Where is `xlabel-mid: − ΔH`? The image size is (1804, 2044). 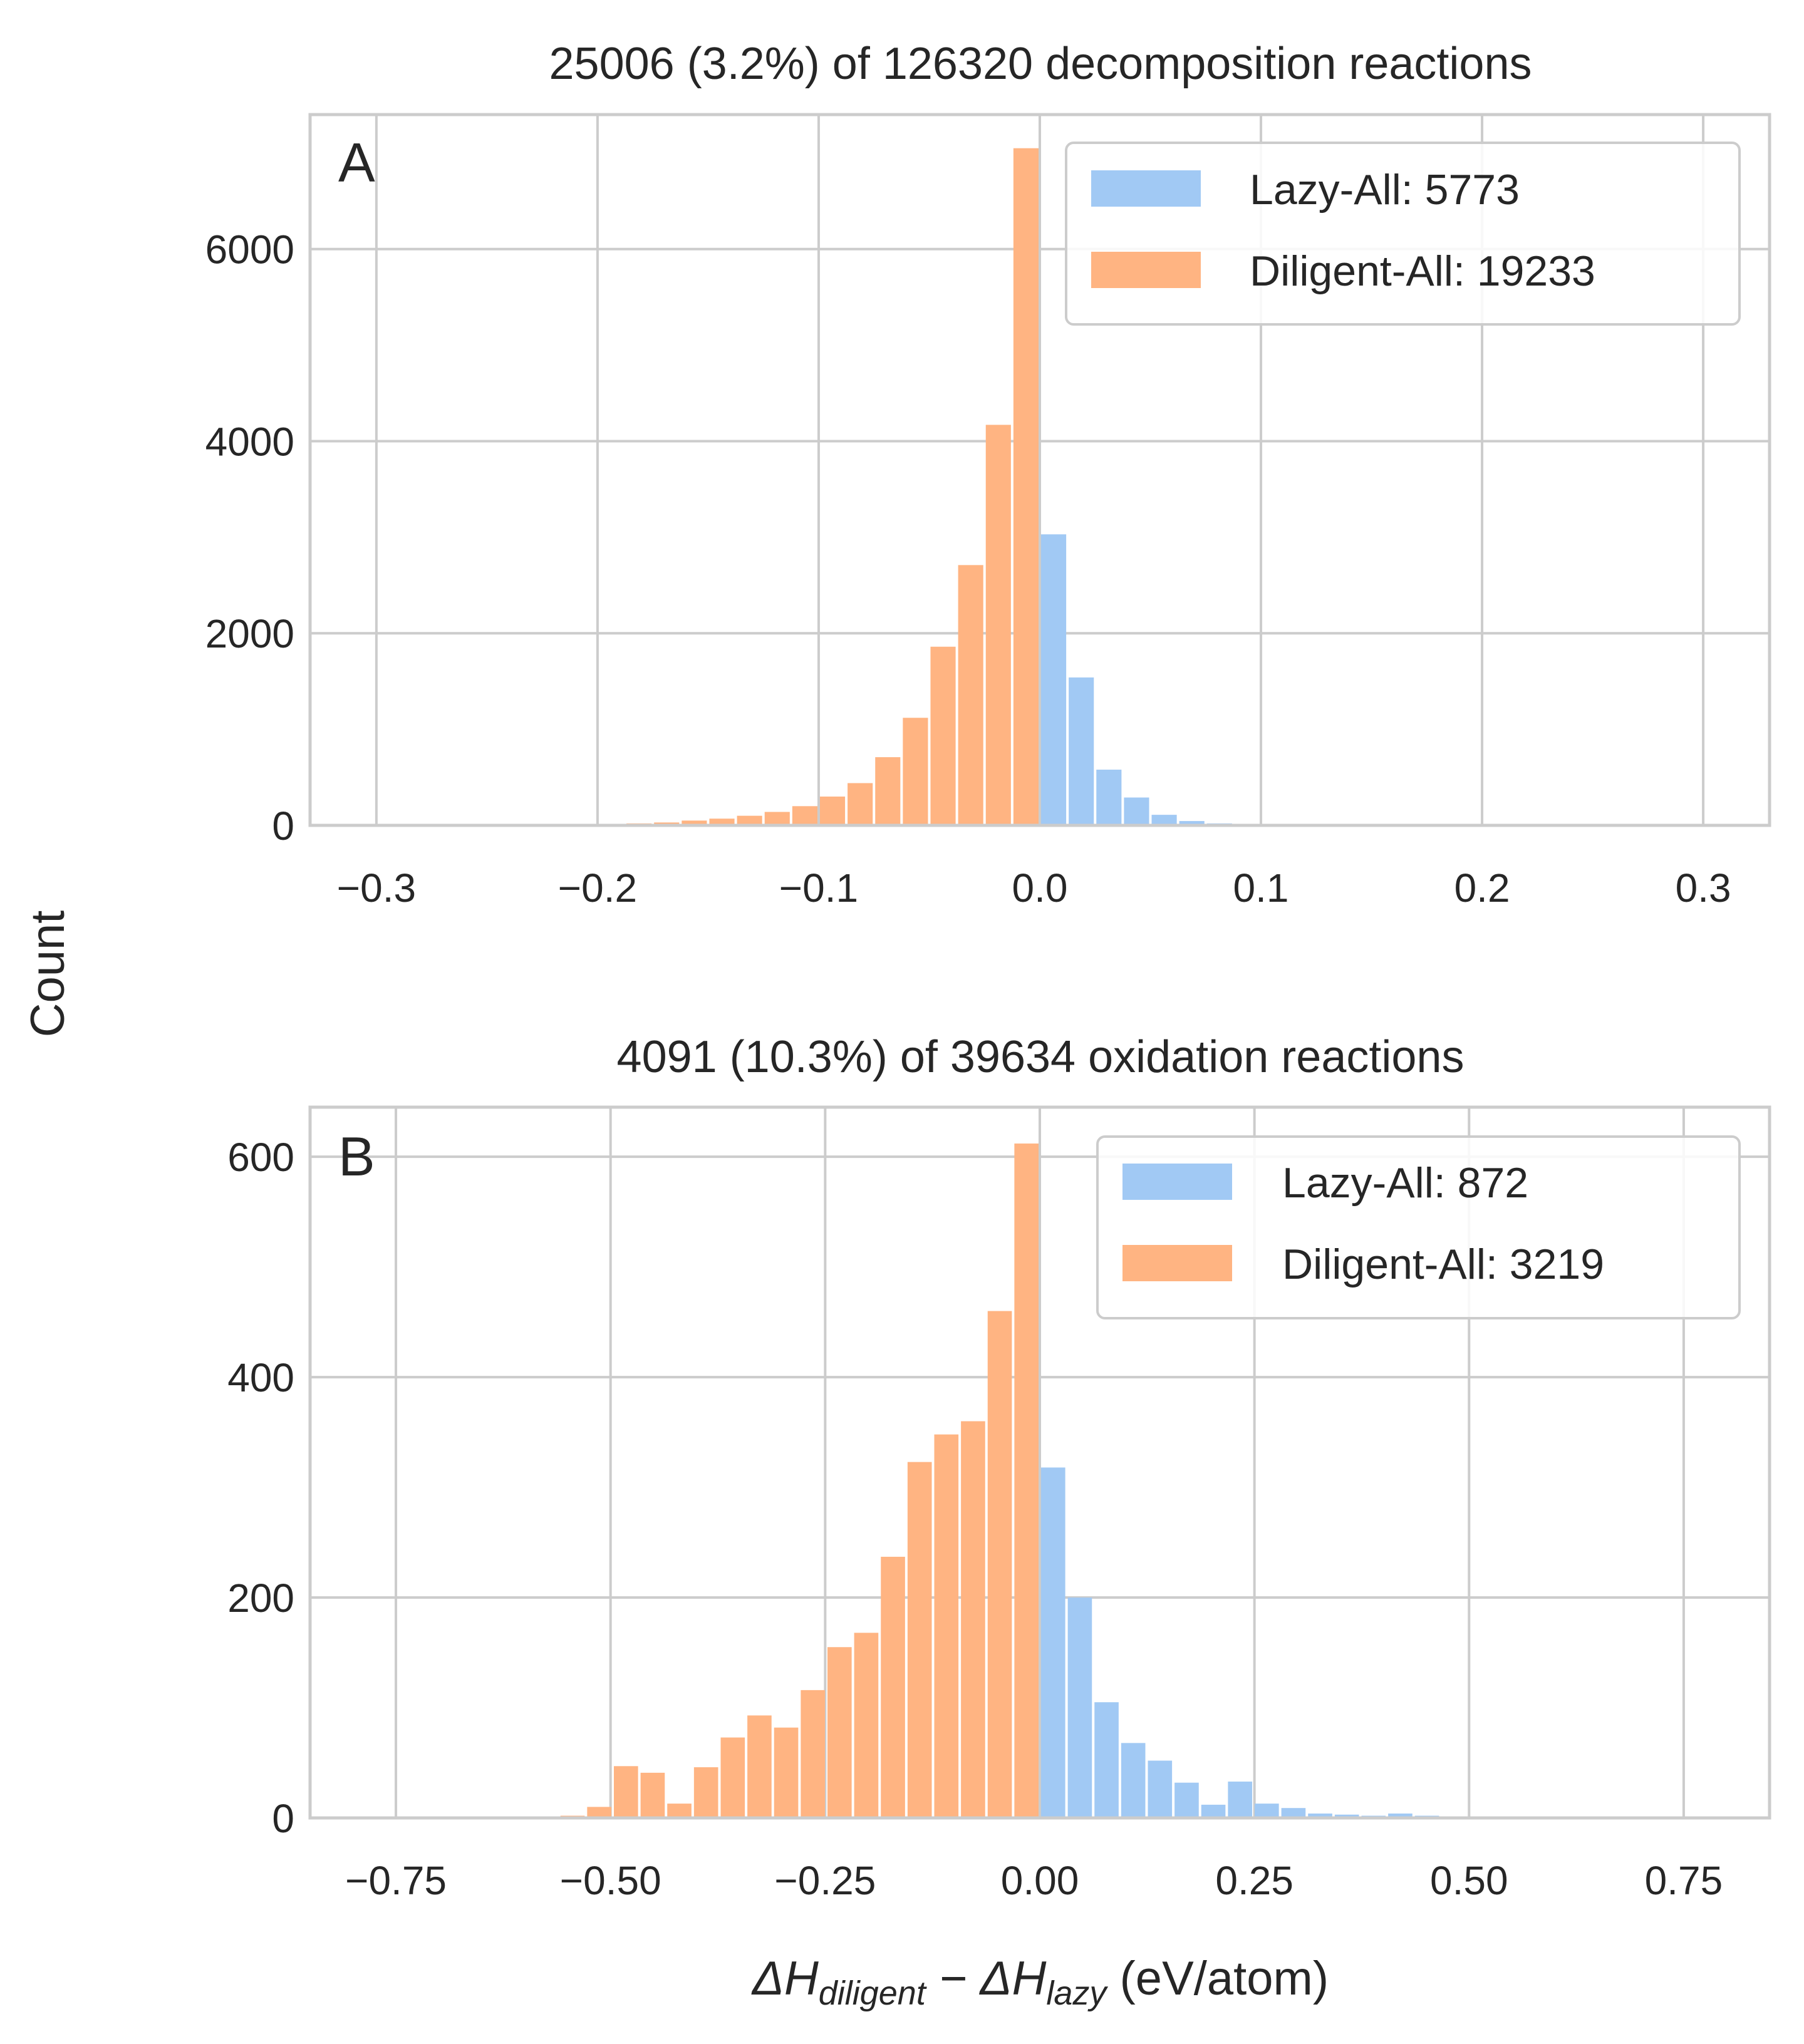 xlabel-mid: − ΔH is located at coordinates (986, 1978).